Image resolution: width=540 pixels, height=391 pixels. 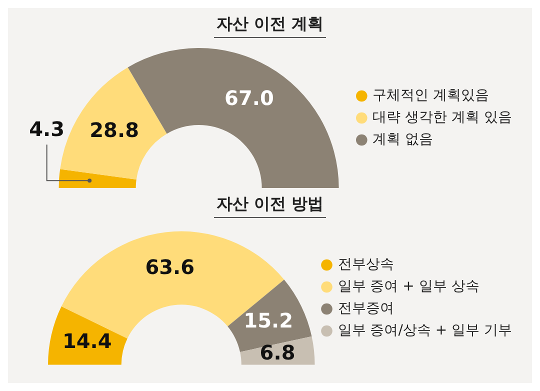 What do you see at coordinates (270, 206) in the screenshot?
I see `chart-title: 자산 이전 방법` at bounding box center [270, 206].